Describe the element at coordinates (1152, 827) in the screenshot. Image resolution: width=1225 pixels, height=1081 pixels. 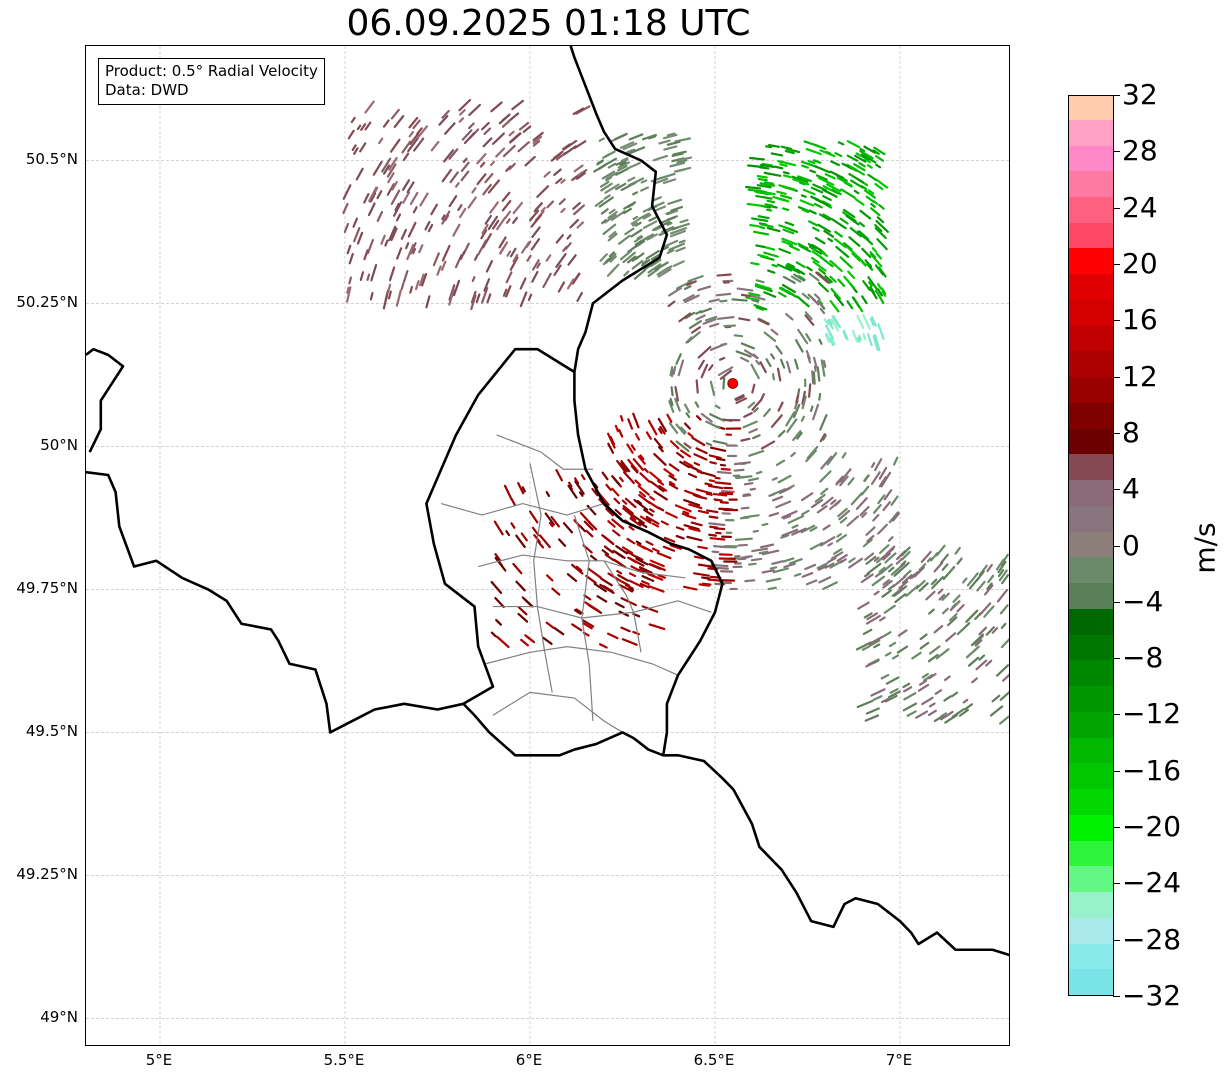
I see `colorbar-tick-label: −20` at that location.